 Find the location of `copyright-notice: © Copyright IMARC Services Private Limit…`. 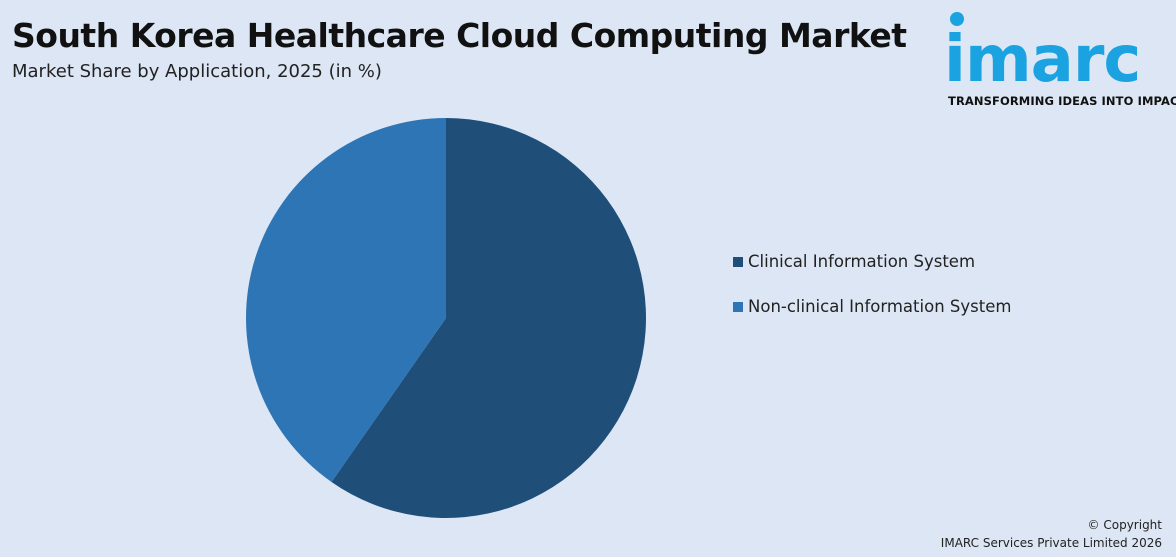

copyright-notice: © Copyright IMARC Services Private Limit… is located at coordinates (1051, 534).